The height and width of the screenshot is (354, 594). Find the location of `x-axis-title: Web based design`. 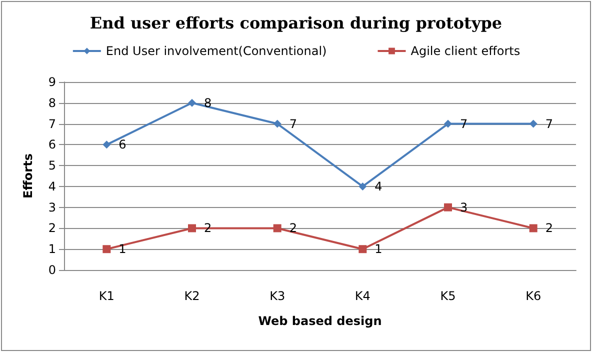

x-axis-title: Web based design is located at coordinates (320, 321).